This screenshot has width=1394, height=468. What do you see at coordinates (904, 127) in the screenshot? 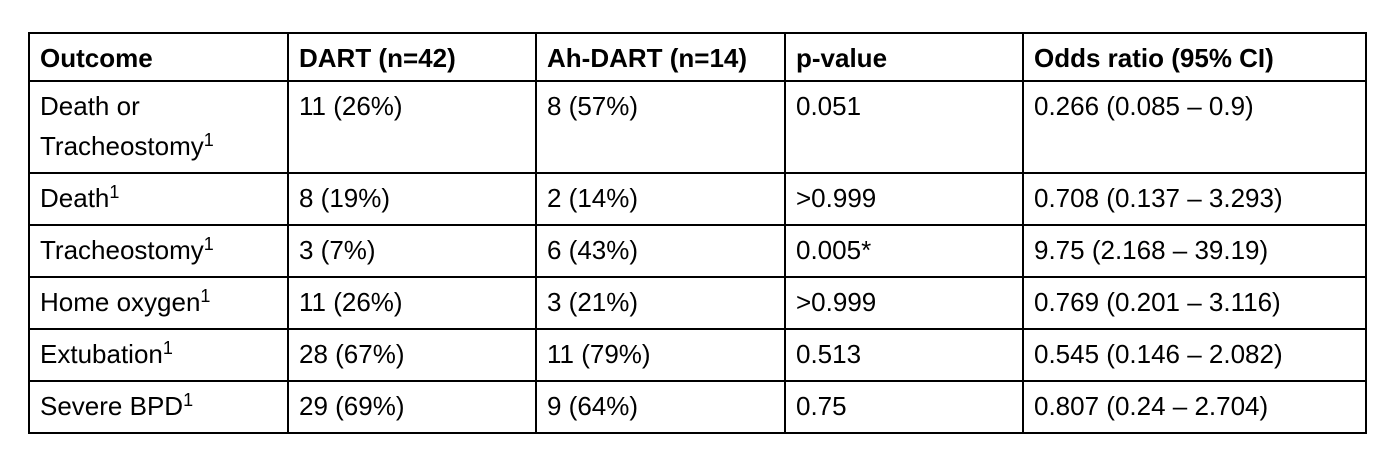
I see `cell-p-value: 0.051` at bounding box center [904, 127].